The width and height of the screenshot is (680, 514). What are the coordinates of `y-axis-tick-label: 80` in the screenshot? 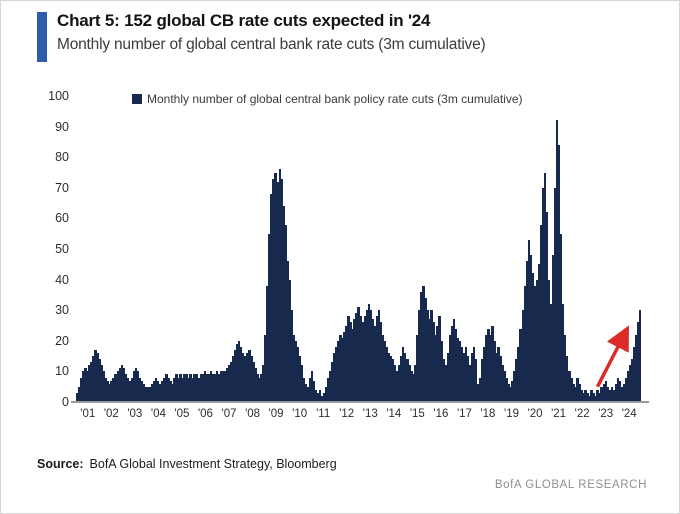 It's located at (62, 157).